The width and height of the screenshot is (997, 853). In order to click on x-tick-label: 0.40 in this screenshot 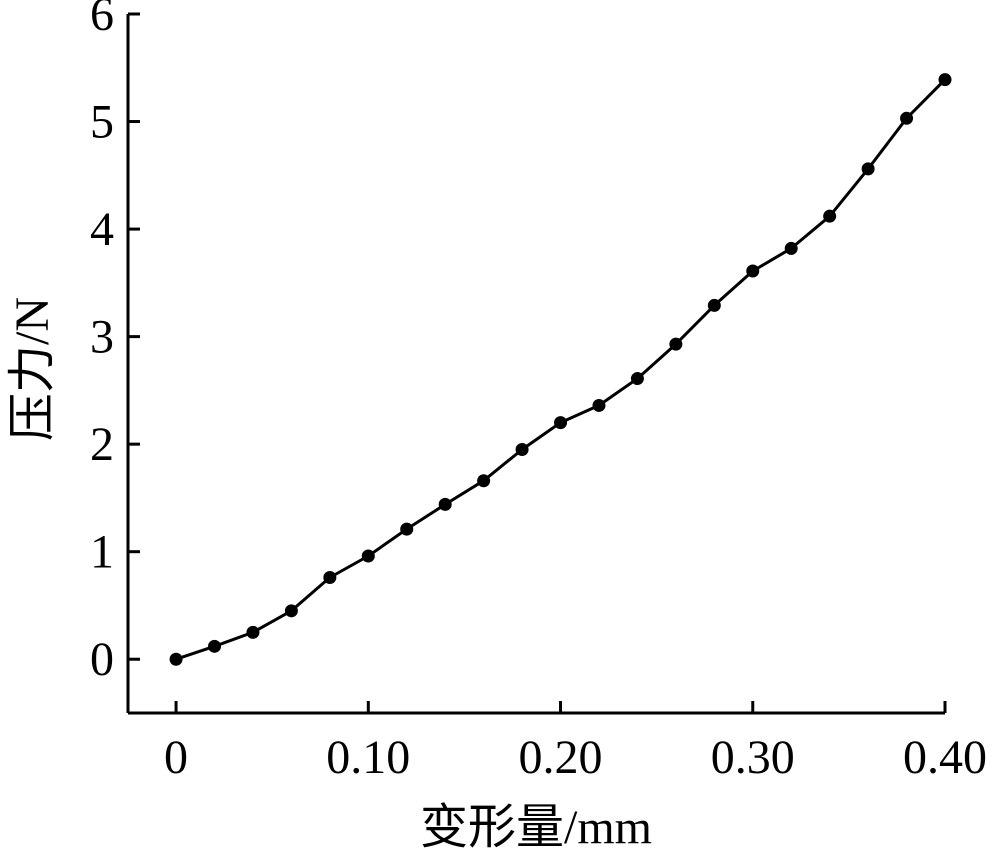, I will do `click(945, 757)`.